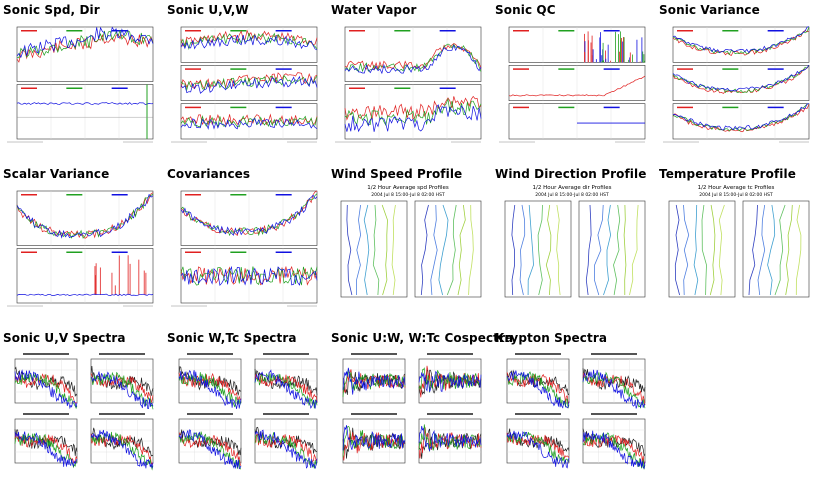 This screenshot has width=820, height=492. What do you see at coordinates (727, 174) in the screenshot?
I see `panel-title: Temperature Profile` at bounding box center [727, 174].